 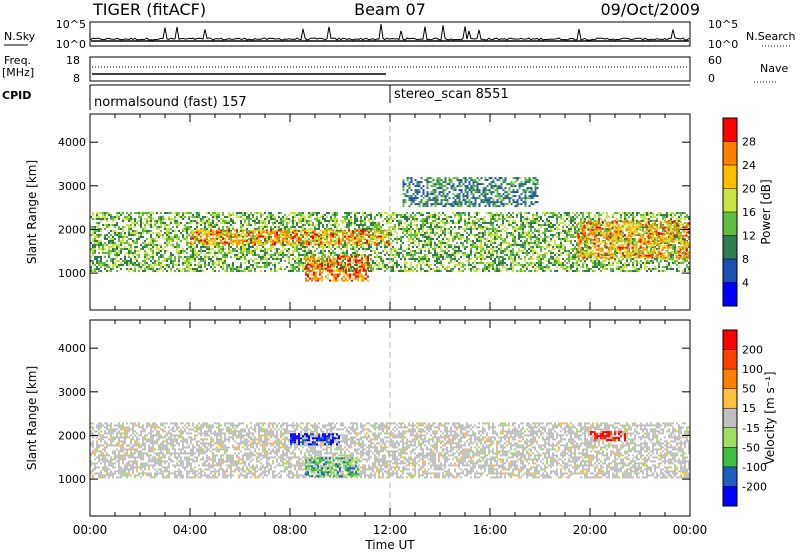 What do you see at coordinates (32, 418) in the screenshot?
I see `velocity-ylabel: Slant Range [km]` at bounding box center [32, 418].